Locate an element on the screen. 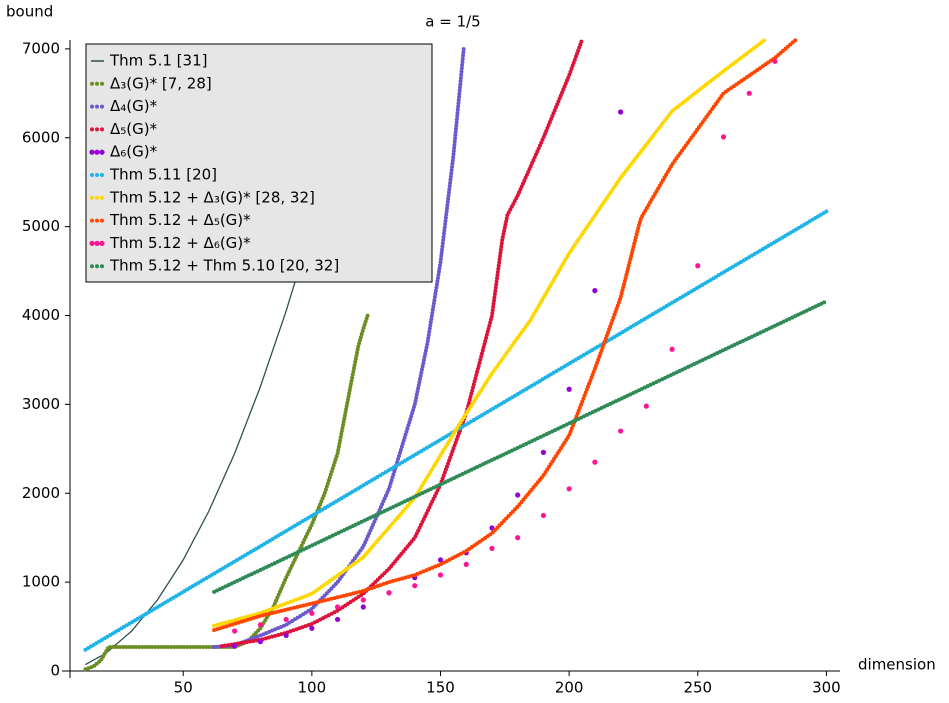 Image resolution: width=949 pixels, height=703 pixels. legend-label: Δ₆(G)* is located at coordinates (134, 152).